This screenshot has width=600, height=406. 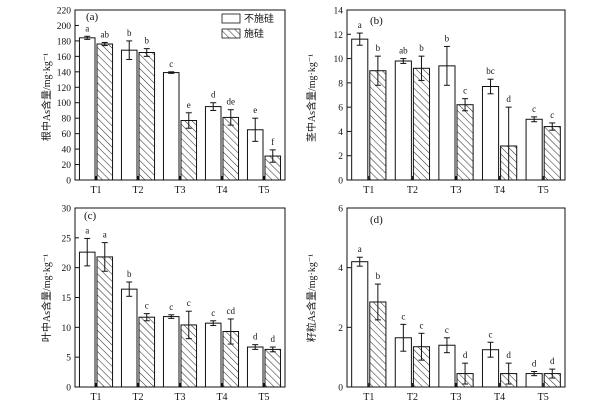 What do you see at coordinates (67, 299) in the screenshot?
I see `y-tick-label-c: 15` at bounding box center [67, 299].